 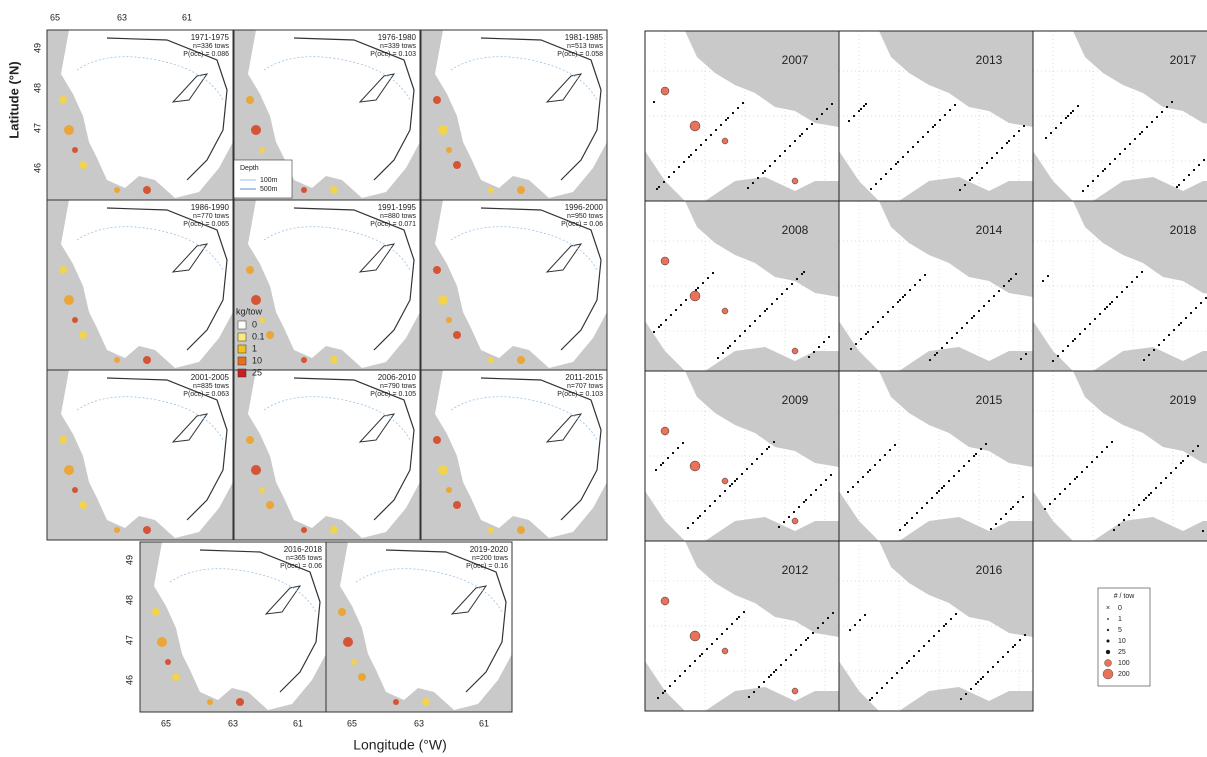 I want to click on lon-tick-label: 61, so click(x=187, y=17).